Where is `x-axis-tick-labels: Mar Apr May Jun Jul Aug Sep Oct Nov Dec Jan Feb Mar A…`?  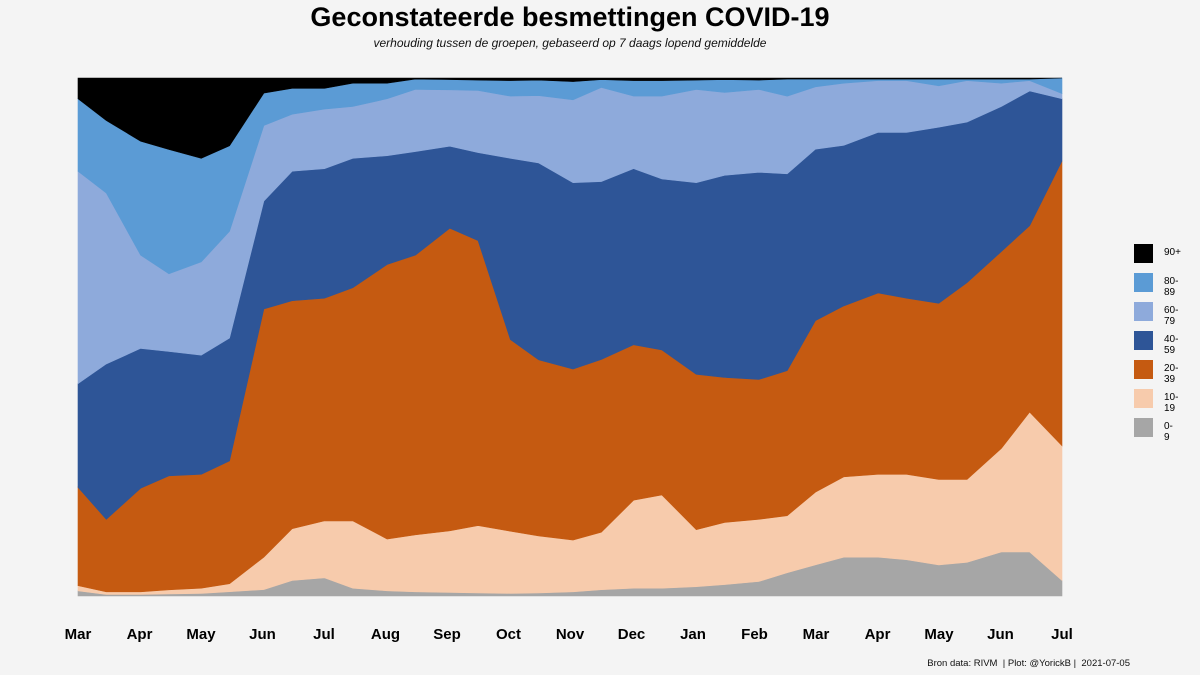 x-axis-tick-labels: Mar Apr May Jun Jul Aug Sep Oct Nov Dec Jan Feb Mar A… is located at coordinates (569, 634).